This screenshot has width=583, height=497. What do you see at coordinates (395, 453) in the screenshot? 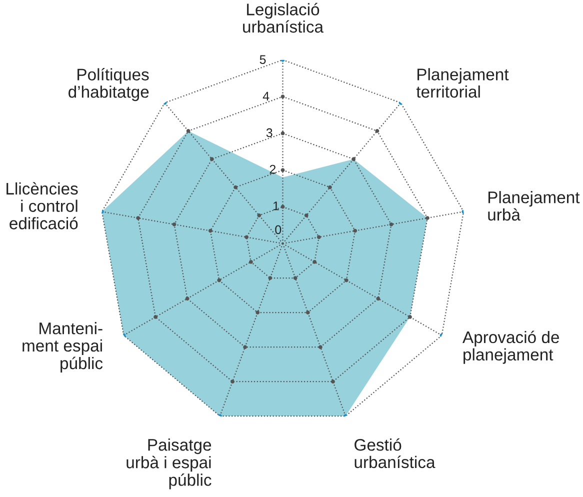
I see `spoke-label: Gestió urbanística` at bounding box center [395, 453].